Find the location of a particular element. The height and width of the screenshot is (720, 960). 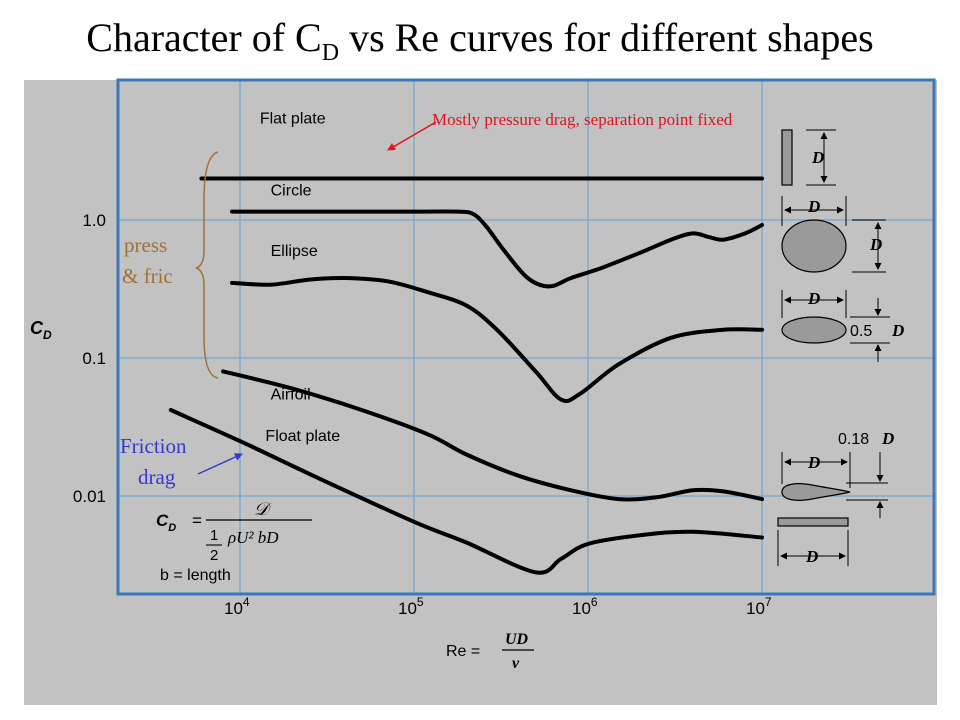

y-axis-label: CD is located at coordinates (41, 330).